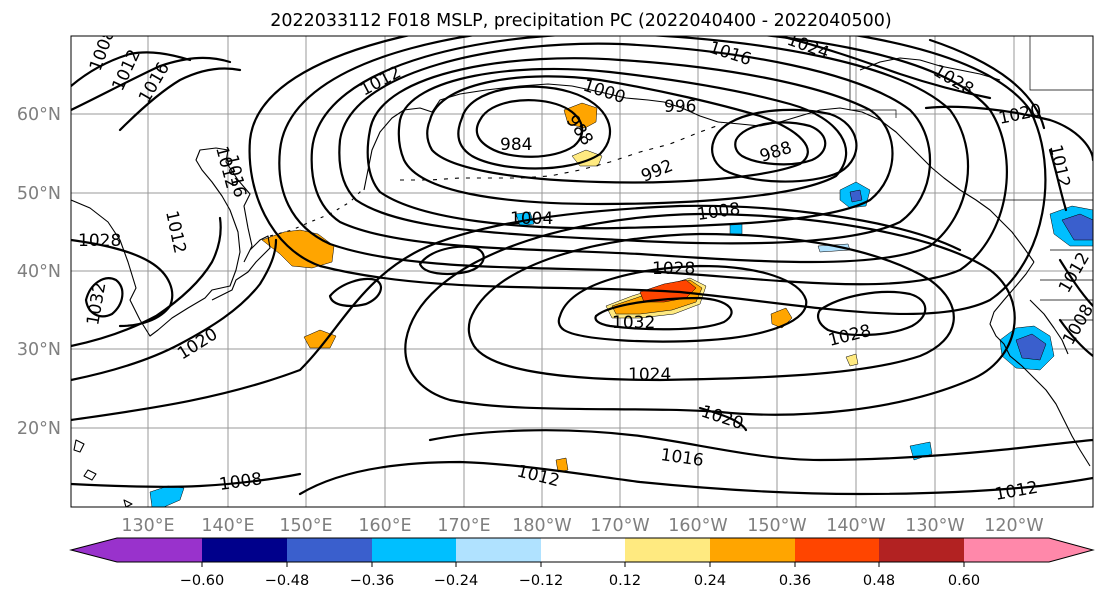  What do you see at coordinates (780, 143) in the screenshot?
I see `isobar-east-low` at bounding box center [780, 143].